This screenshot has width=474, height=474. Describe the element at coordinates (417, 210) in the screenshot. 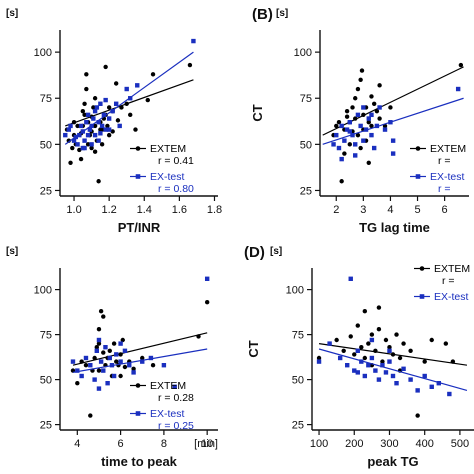

I see `x-tick-label: 5` at that location.